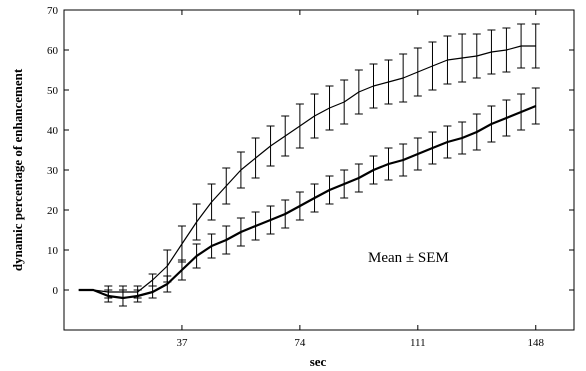  I want to click on x-tick-label: 37, so click(182, 343).